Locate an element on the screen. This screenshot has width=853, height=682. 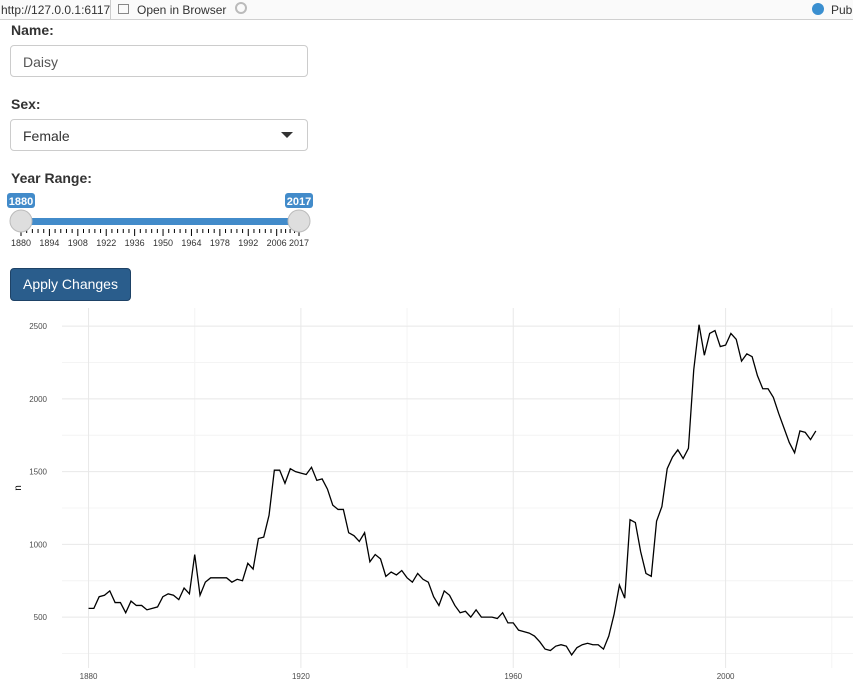
slider-tick-label: 1880 is located at coordinates (21, 243).